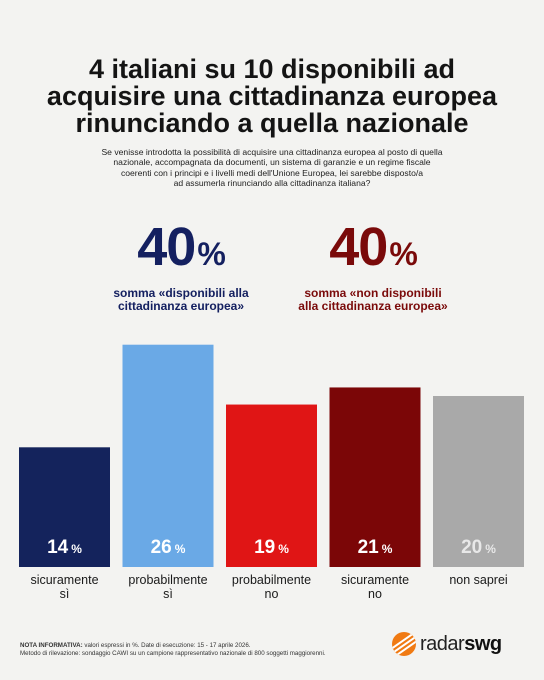 This screenshot has width=544, height=680. What do you see at coordinates (64, 547) in the screenshot?
I see `bar-value-label: 14%` at bounding box center [64, 547].